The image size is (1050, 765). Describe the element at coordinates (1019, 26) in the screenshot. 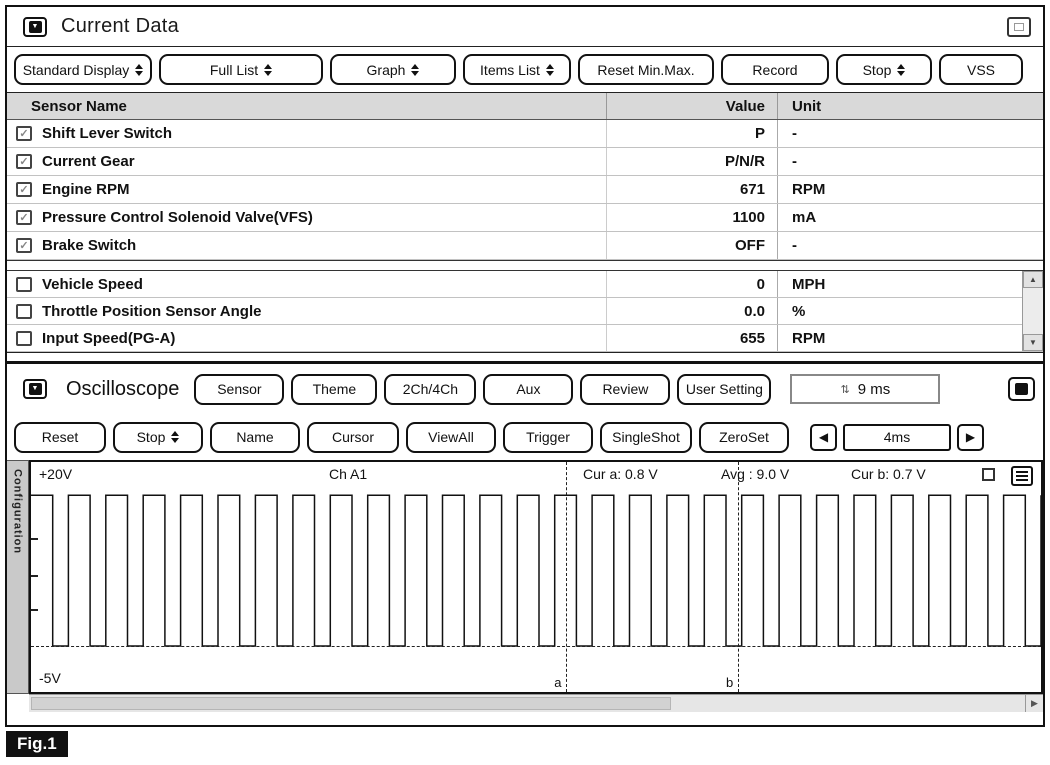

I see `window-button` at that location.